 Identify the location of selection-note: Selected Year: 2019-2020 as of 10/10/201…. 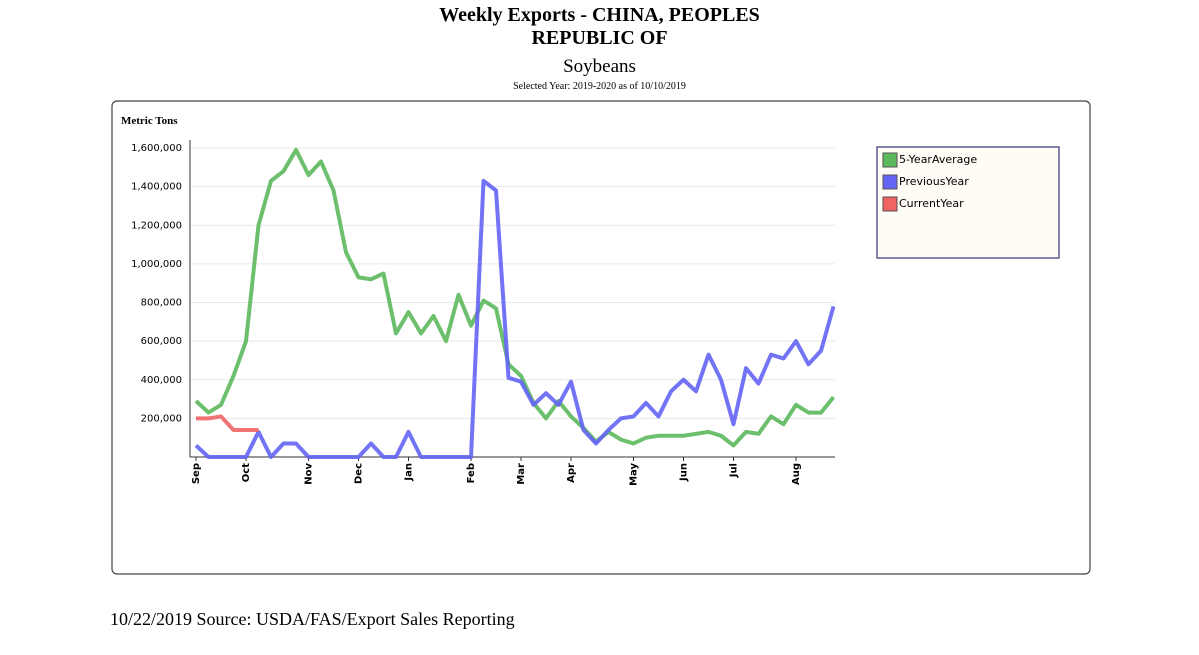
(599, 86).